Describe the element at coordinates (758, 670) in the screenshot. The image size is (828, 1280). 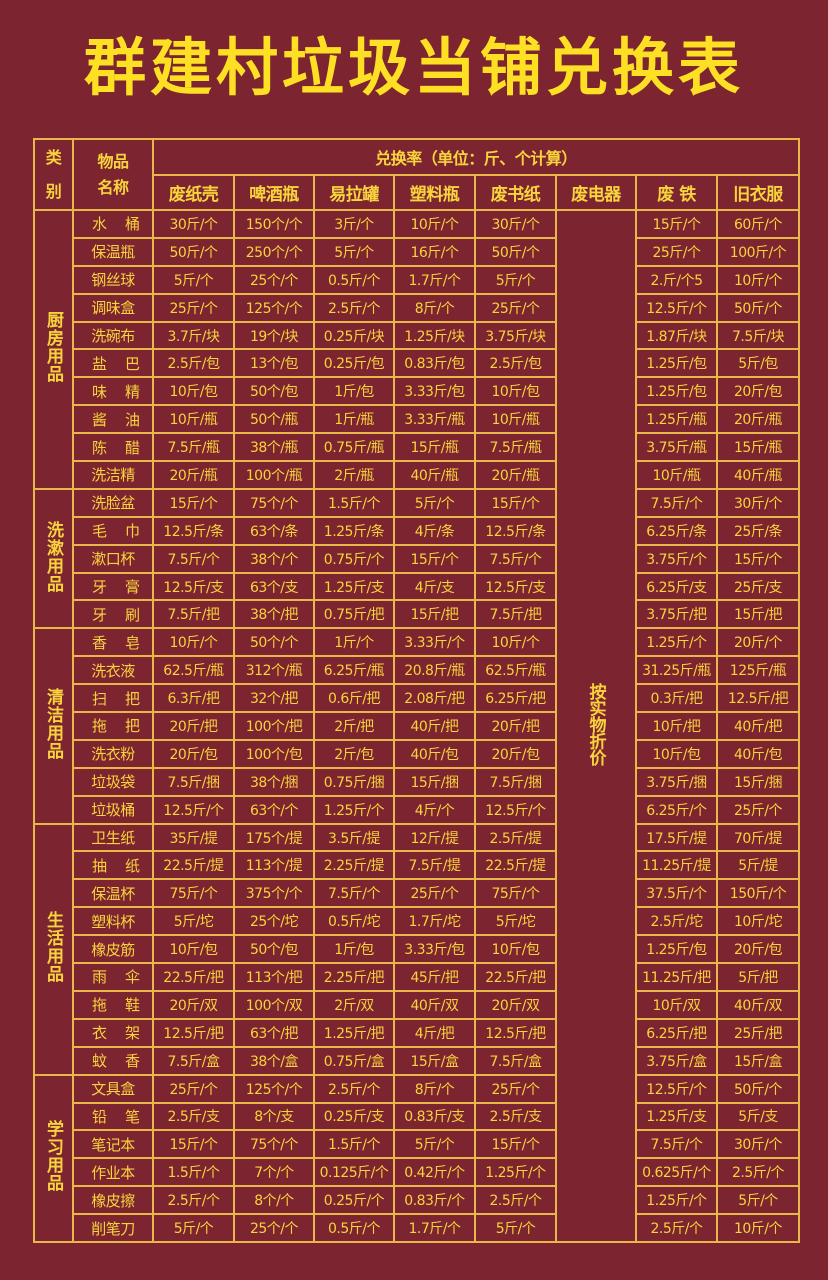
I see `rate-cell: 125斤/瓶` at that location.